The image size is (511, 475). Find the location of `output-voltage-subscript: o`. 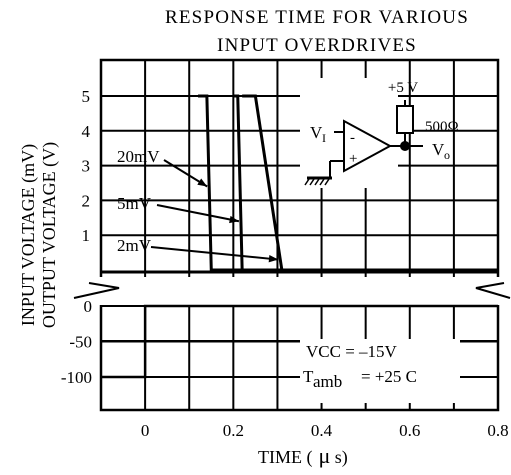

output-voltage-subscript: o is located at coordinates (447, 155).